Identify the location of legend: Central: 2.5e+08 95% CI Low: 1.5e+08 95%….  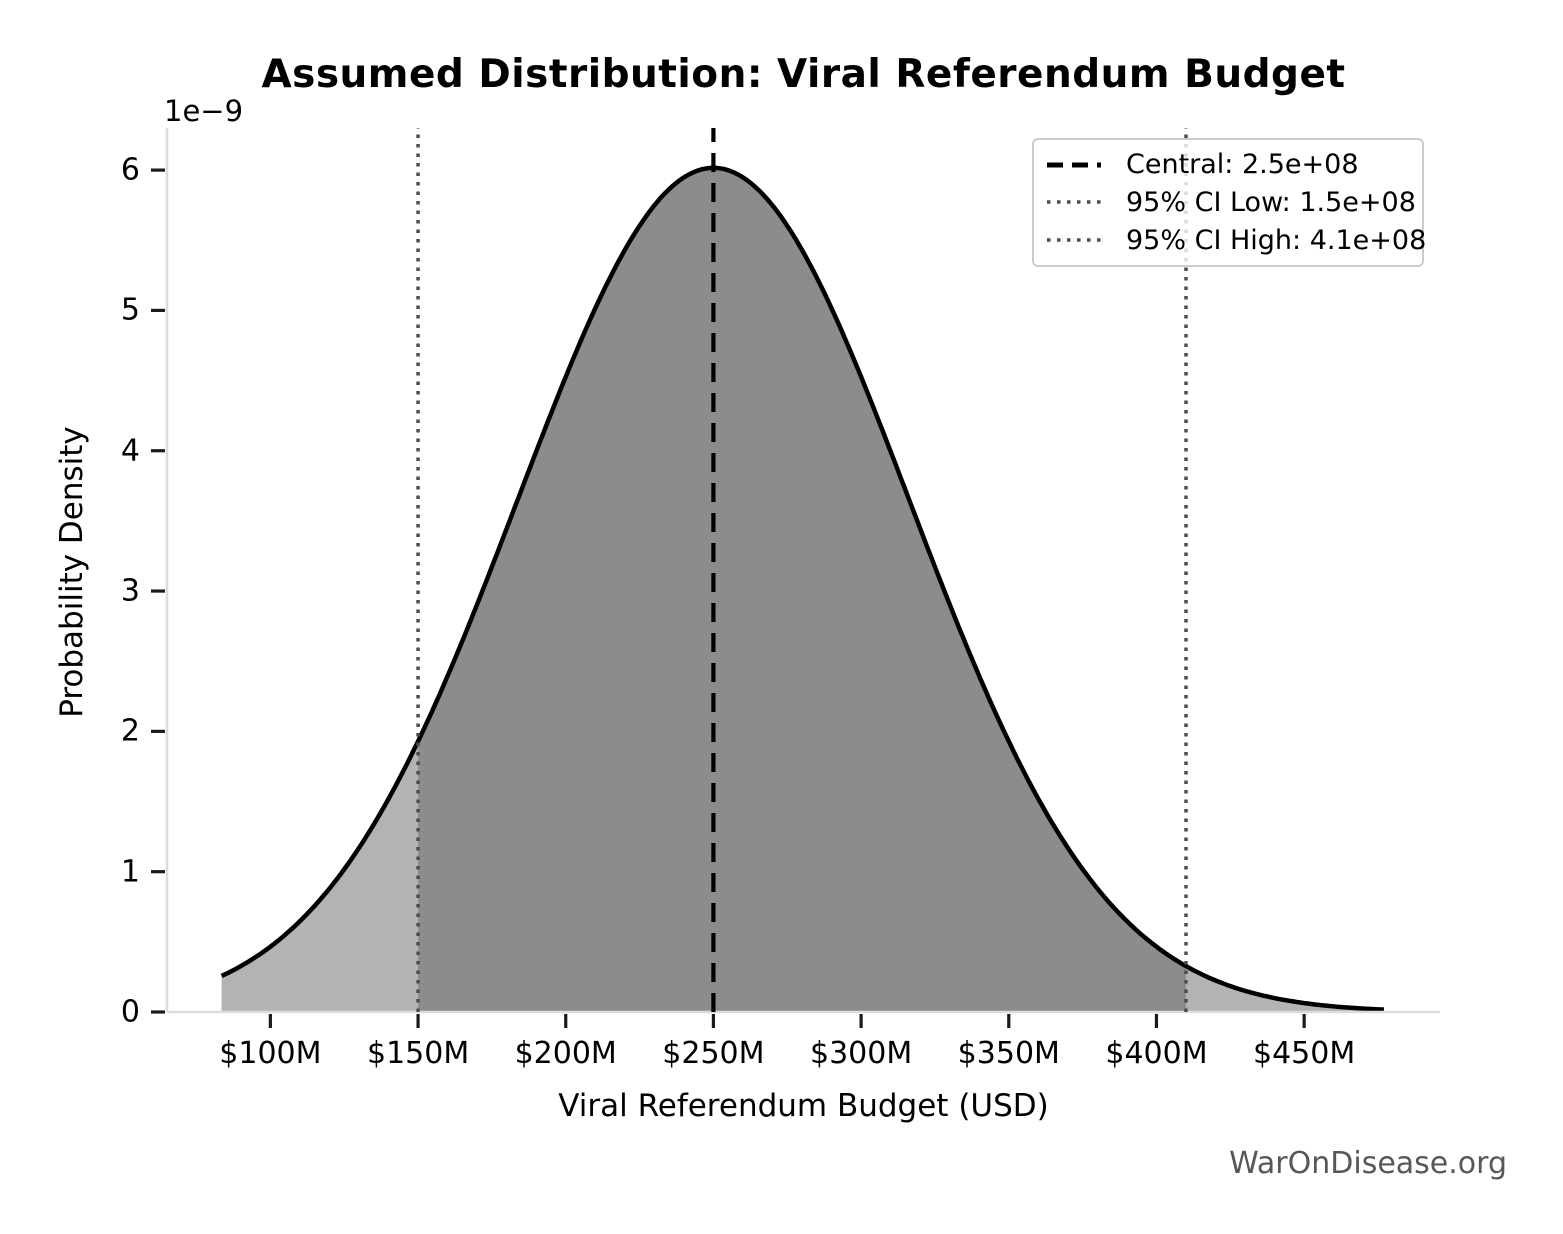
(1229, 202).